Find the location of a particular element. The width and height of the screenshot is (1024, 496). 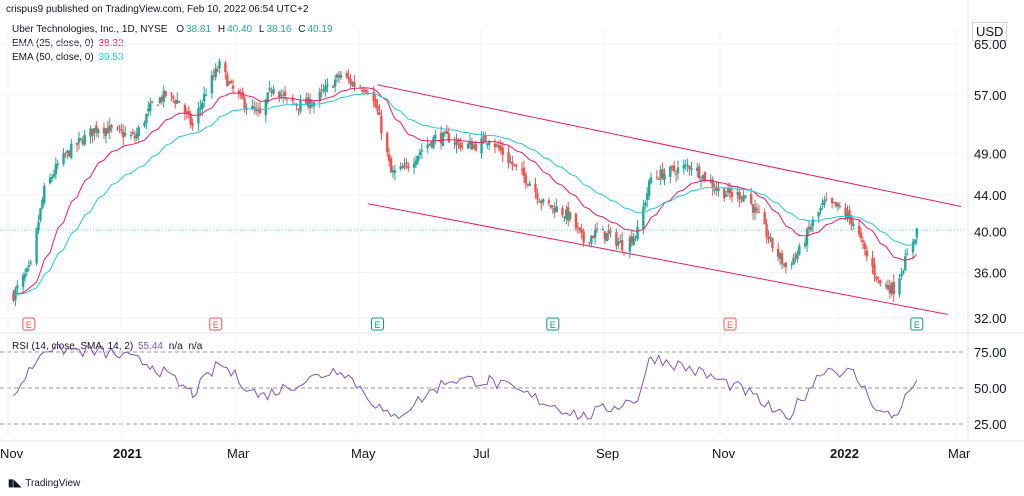

symbol-name: Uber Technologies, Inc., 1D, NYSE is located at coordinates (90, 29).